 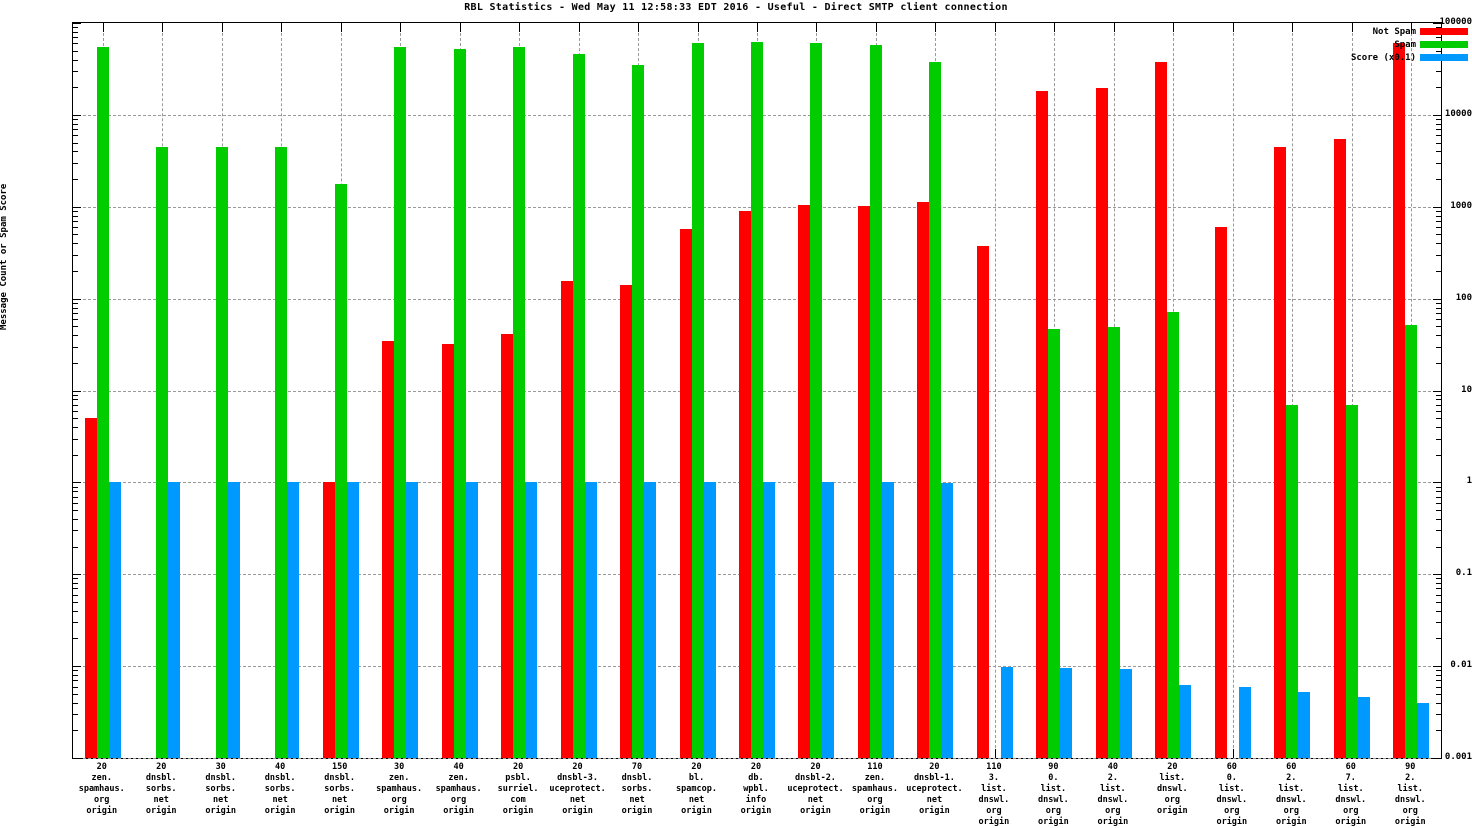 What do you see at coordinates (815, 789) in the screenshot?
I see `x-axis-tick-label: 20 dnsbl-2. uceprotect. net origin` at bounding box center [815, 789].